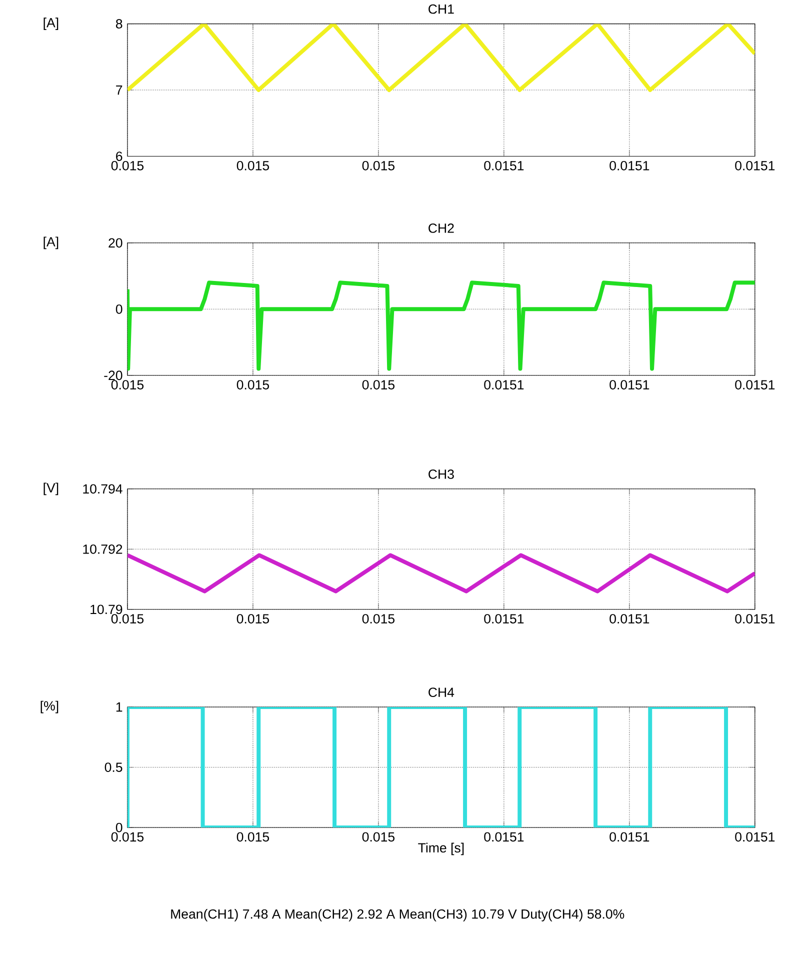  I want to click on line-series, so click(442, 325).